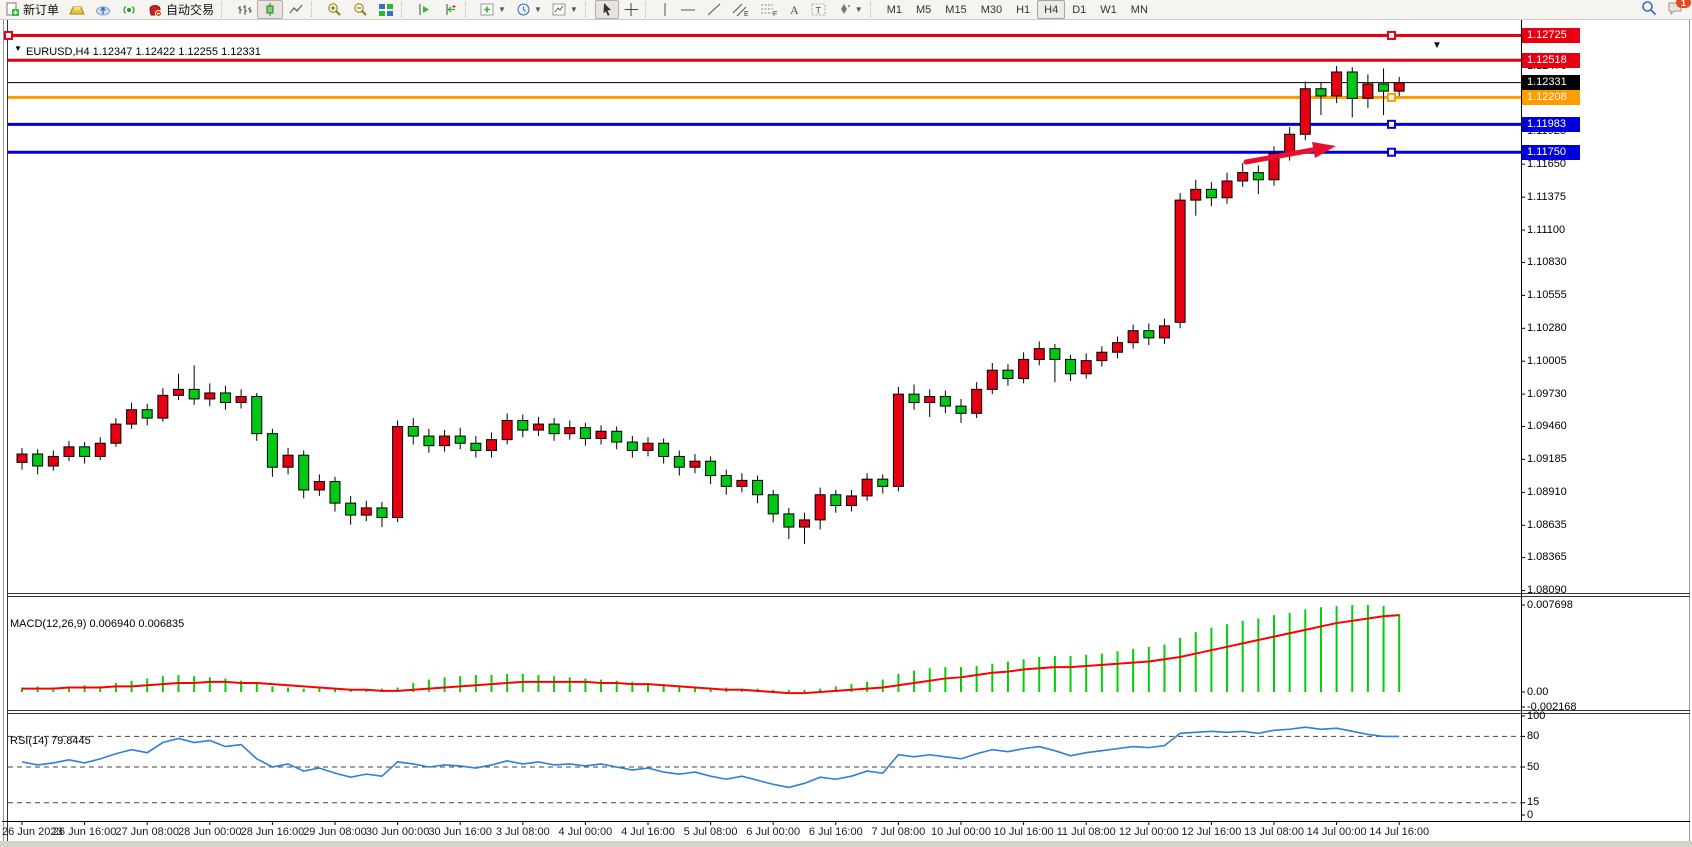  I want to click on add-indicator-icon, so click(487, 9).